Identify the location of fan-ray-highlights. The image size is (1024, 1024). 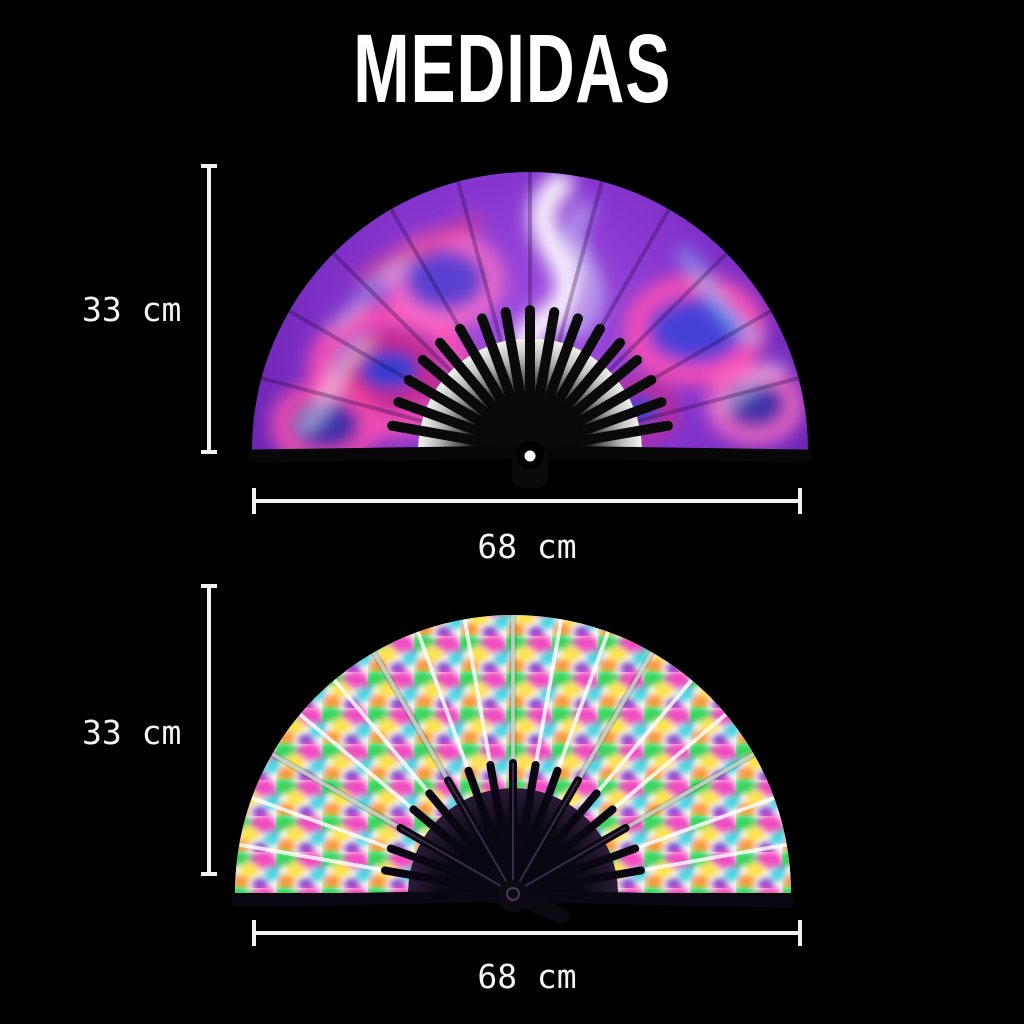
(513, 754).